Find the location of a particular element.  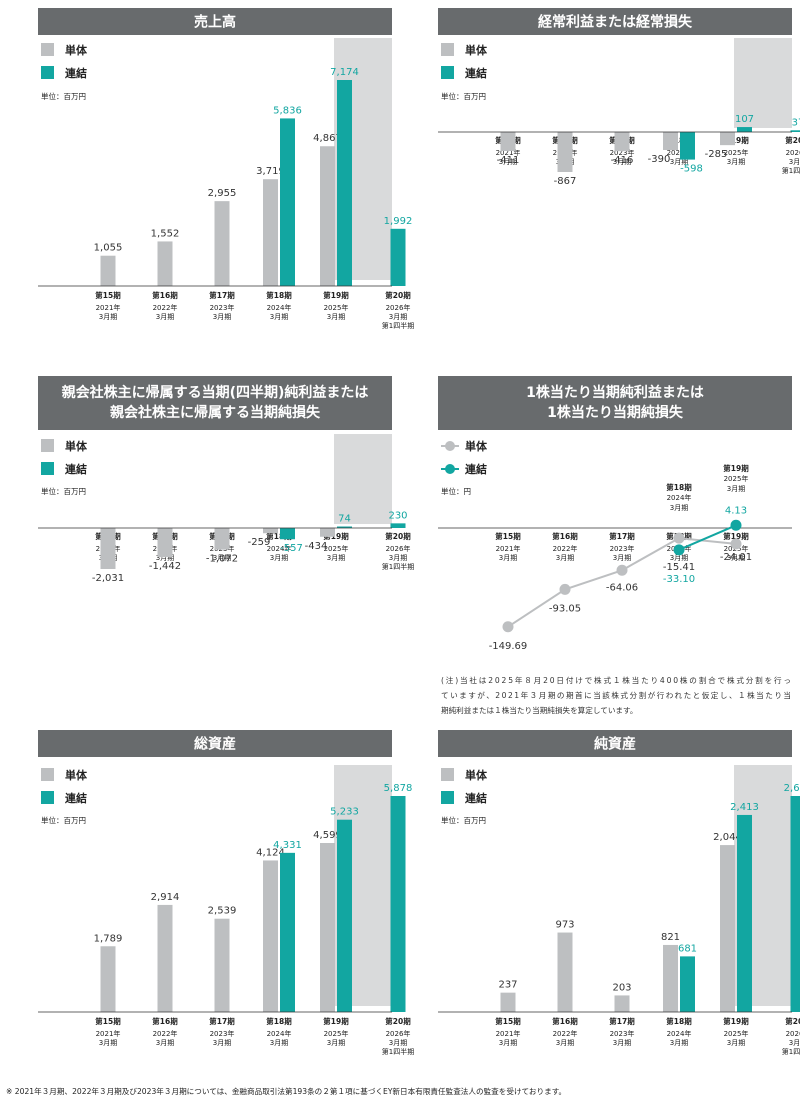

period-sublabel: 2023年 is located at coordinates (622, 548).